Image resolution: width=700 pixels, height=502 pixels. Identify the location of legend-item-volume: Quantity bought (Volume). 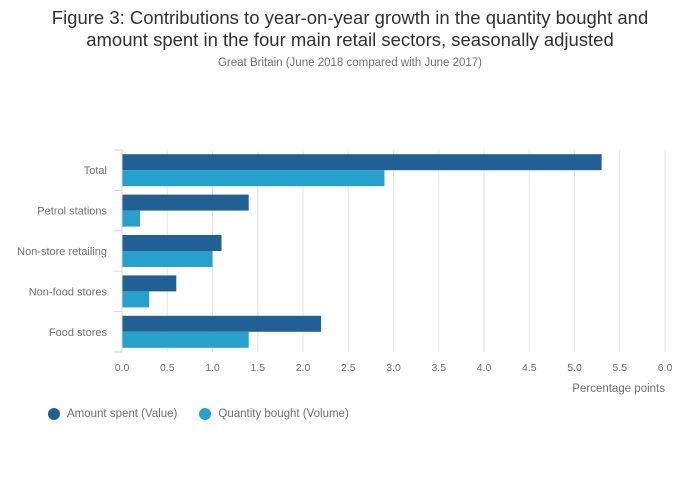
(274, 414).